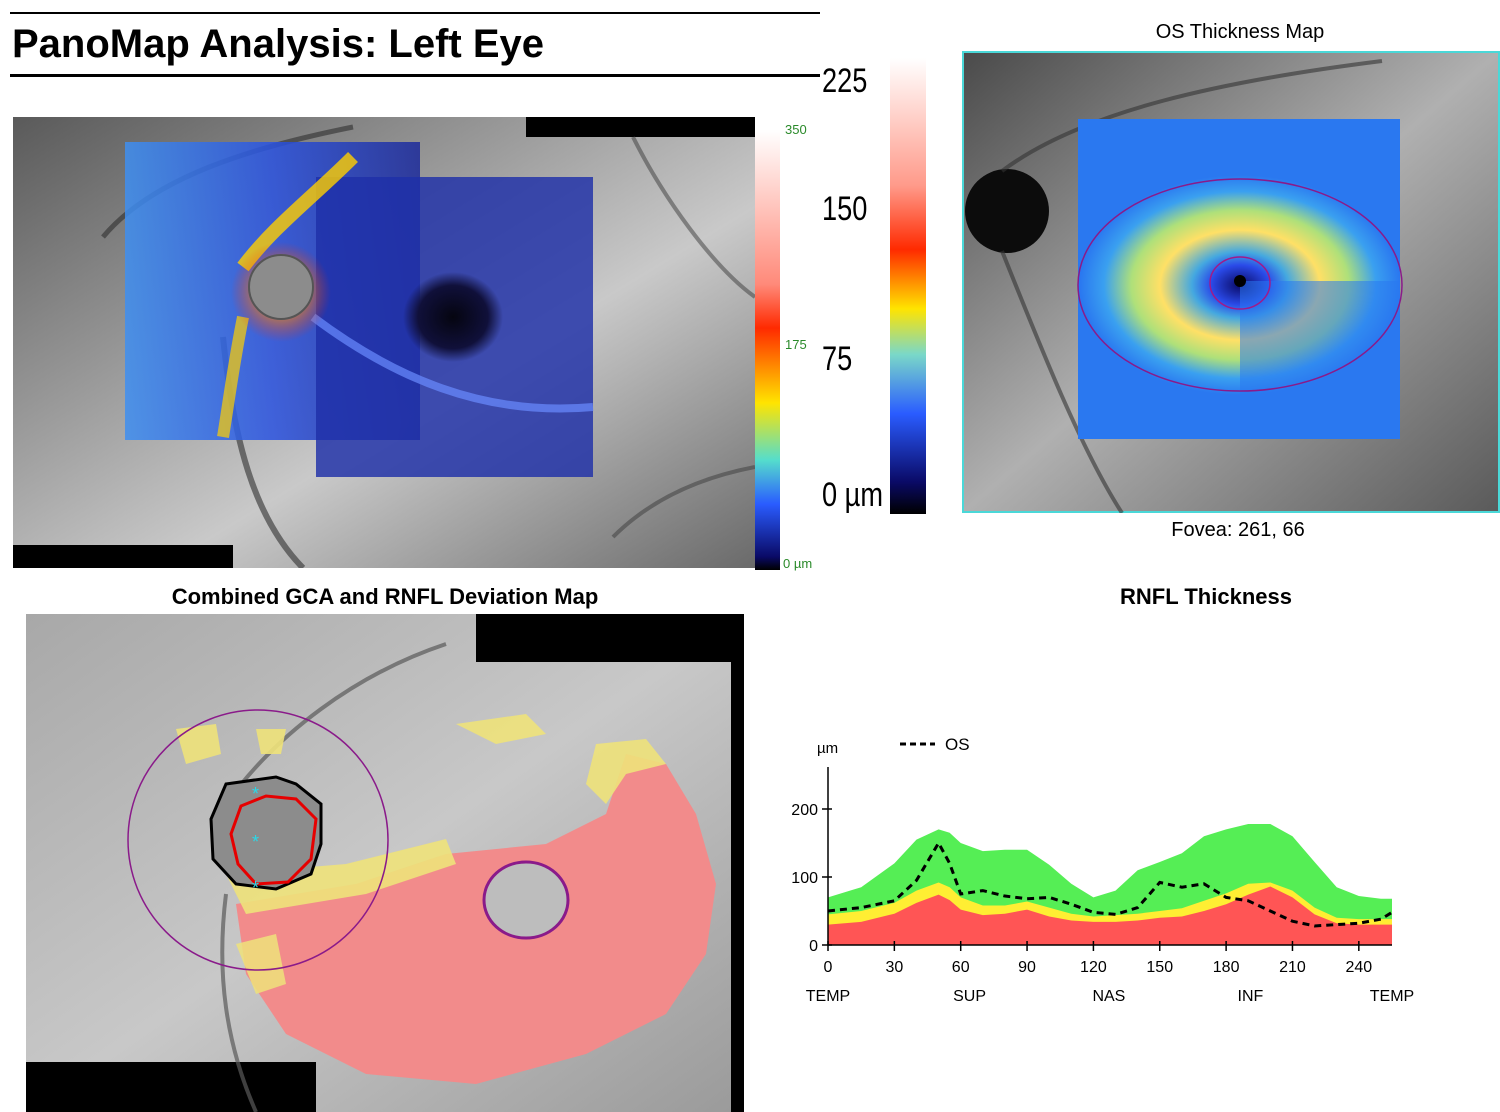 The image size is (1500, 1112). What do you see at coordinates (385, 596) in the screenshot?
I see `deviation-map-title: Combined GCA and RNFL Deviation Map` at bounding box center [385, 596].